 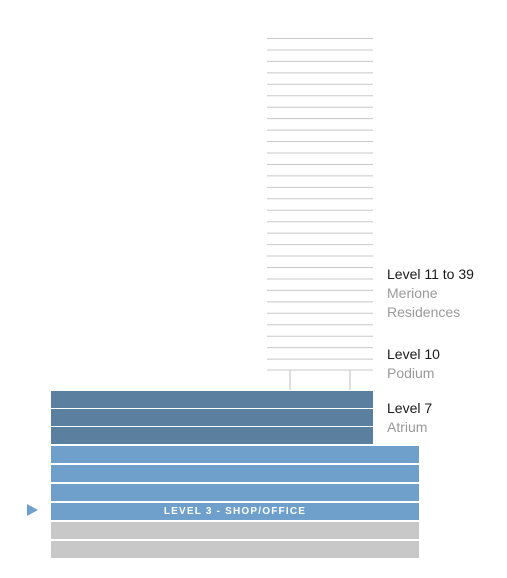 What do you see at coordinates (409, 418) in the screenshot?
I see `legend-atrium: Level 7 Atrium` at bounding box center [409, 418].